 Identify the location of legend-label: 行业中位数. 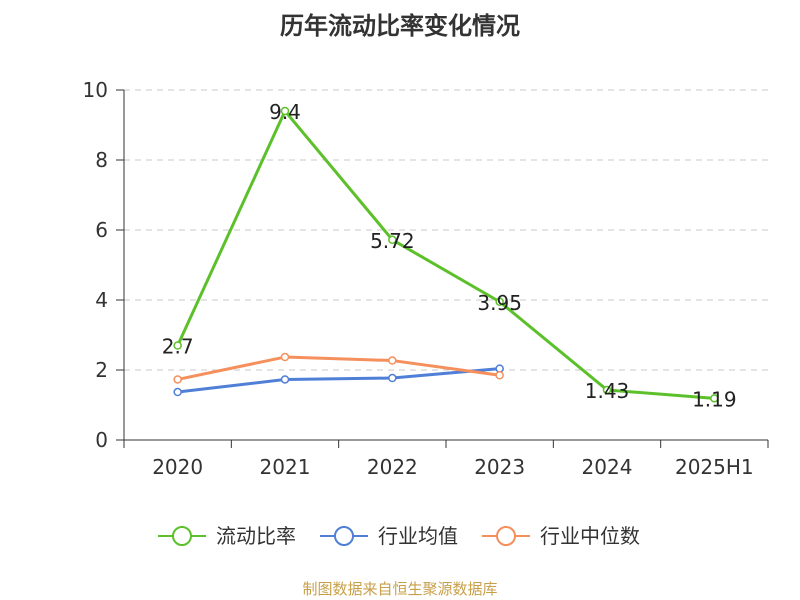
(590, 536).